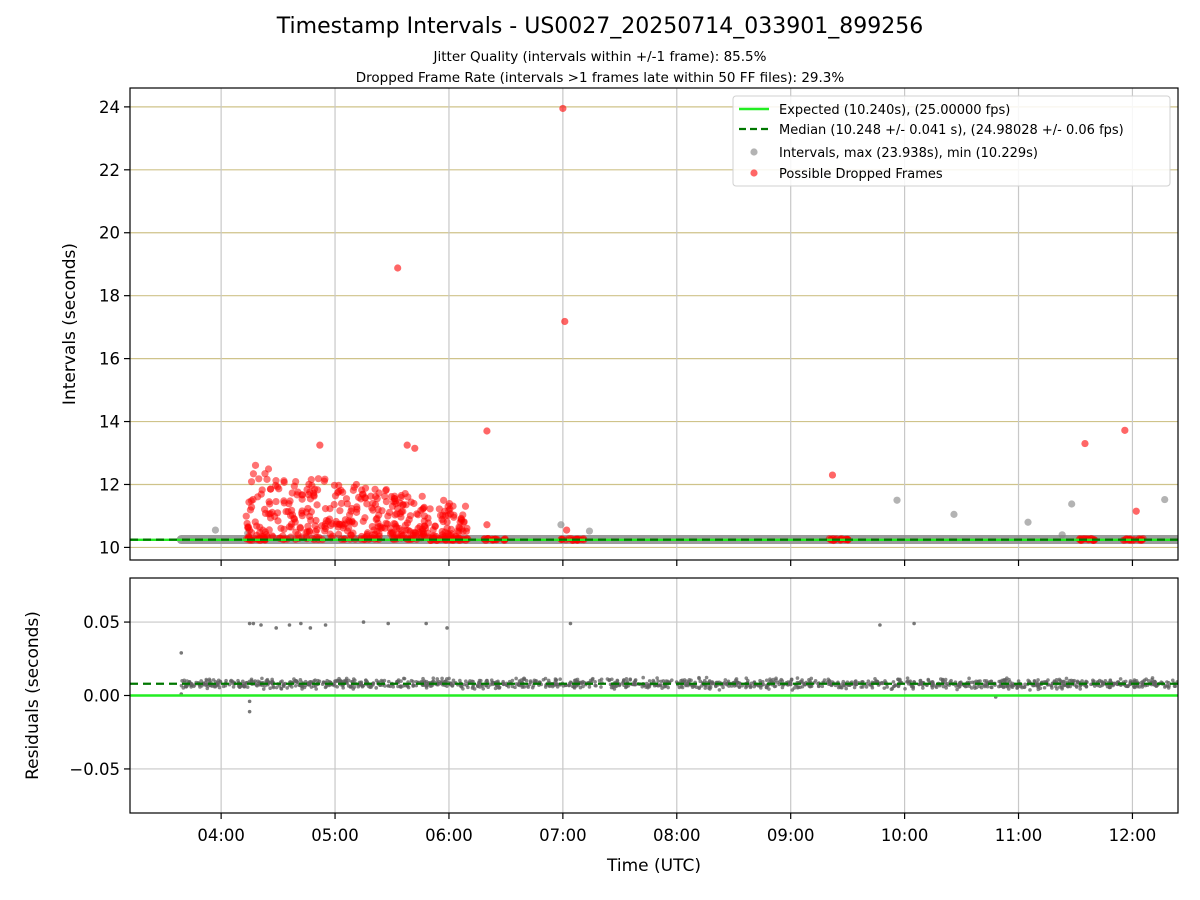 This screenshot has width=1200, height=900. Describe the element at coordinates (908, 153) in the screenshot. I see `legend-intervals-label: Intervals, max (23.938s), min (10.229s)` at that location.